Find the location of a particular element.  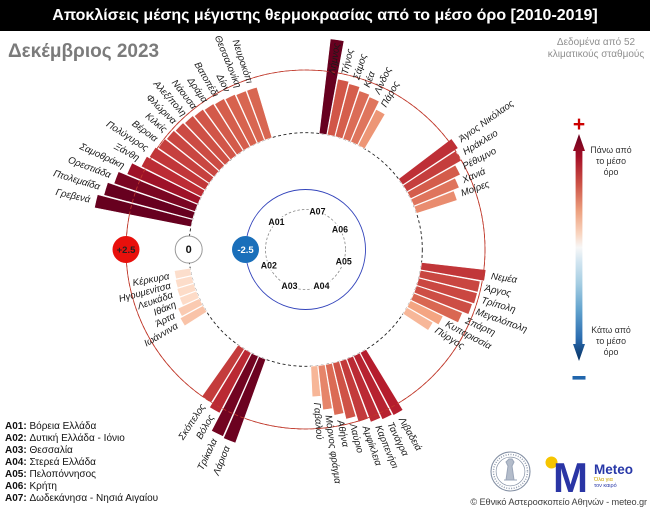

svg-text: A03 is located at coordinates (289, 286).